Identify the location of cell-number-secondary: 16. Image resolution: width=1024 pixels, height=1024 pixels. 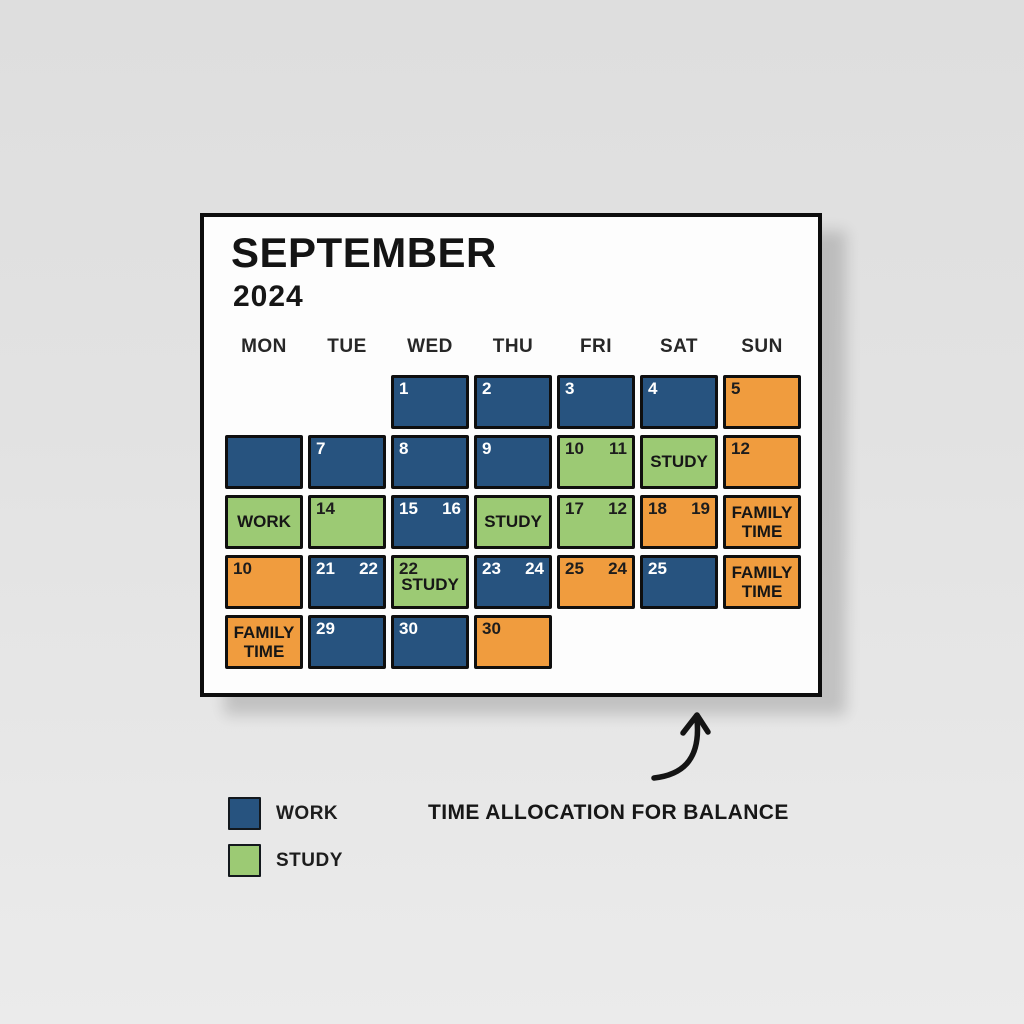
(451, 508).